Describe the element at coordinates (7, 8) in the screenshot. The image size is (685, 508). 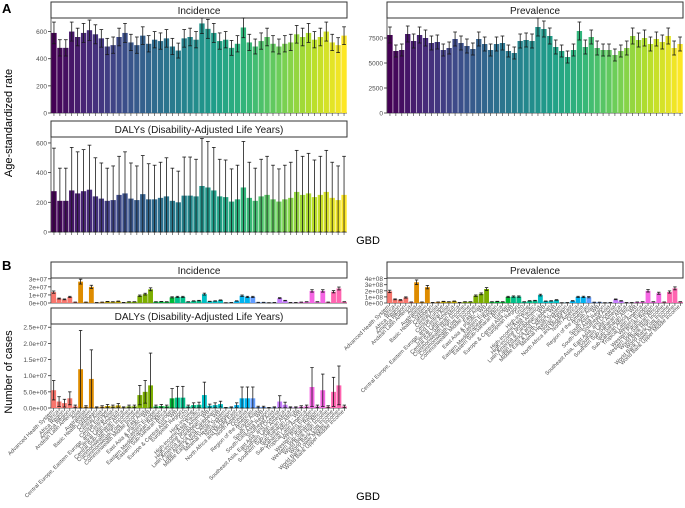
I see `panel-label-a: A` at that location.